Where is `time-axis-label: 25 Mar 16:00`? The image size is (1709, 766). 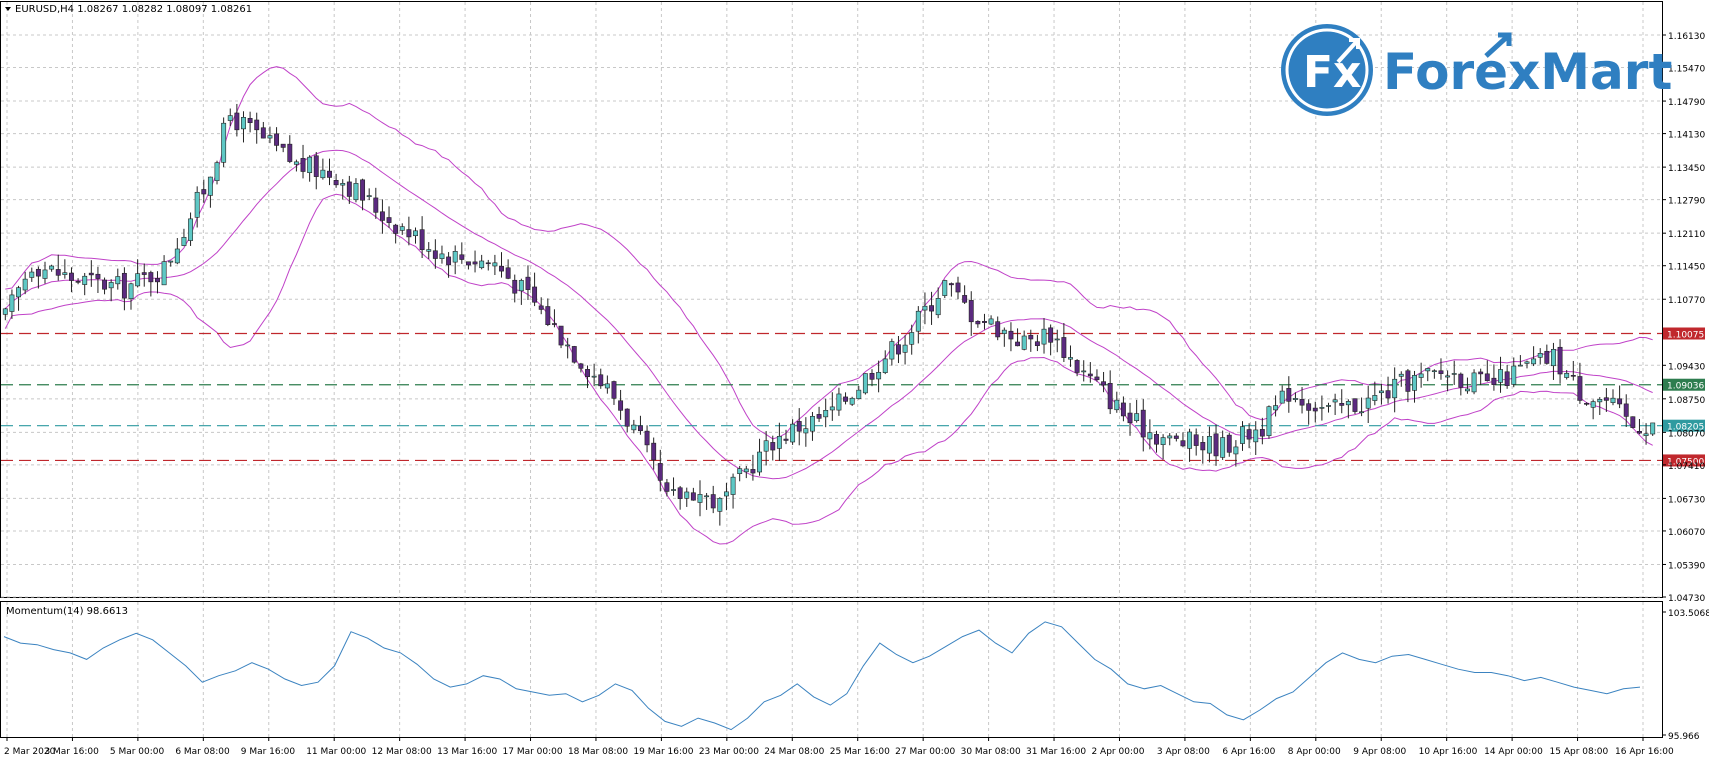 time-axis-label: 25 Mar 16:00 is located at coordinates (860, 752).